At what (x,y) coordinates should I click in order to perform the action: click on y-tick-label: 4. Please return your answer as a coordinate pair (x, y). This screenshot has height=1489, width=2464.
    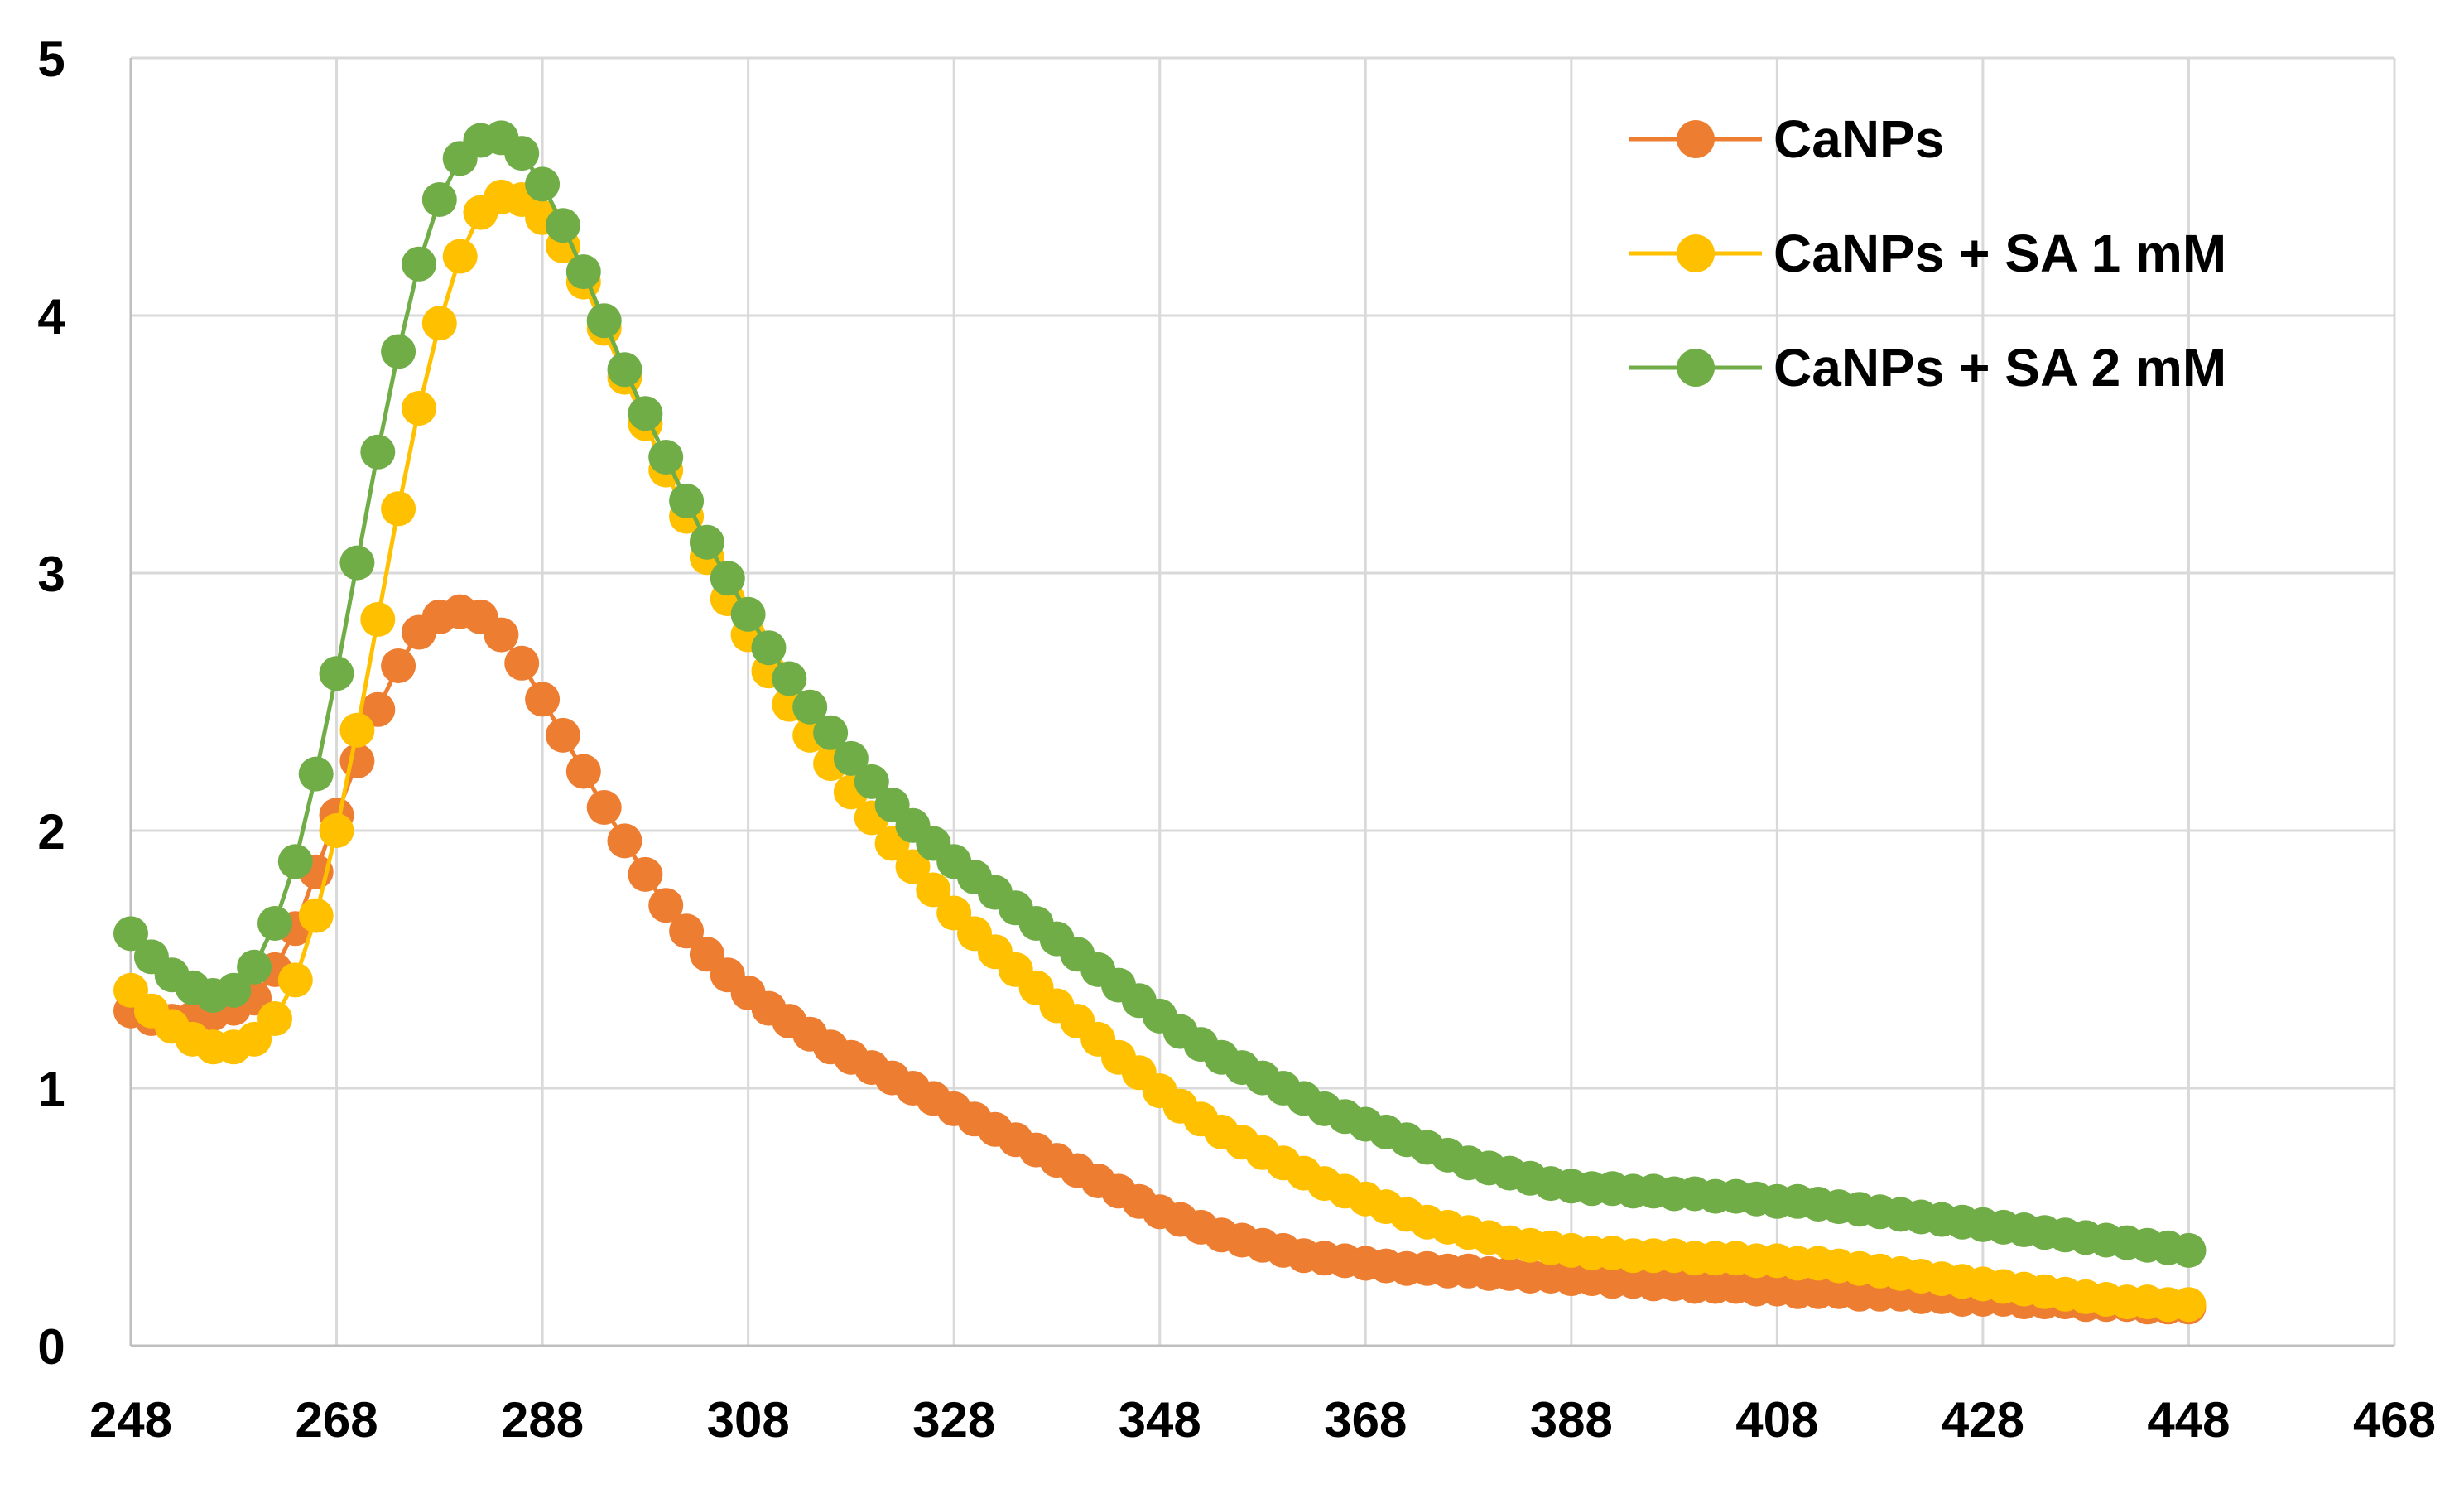
    Looking at the image, I should click on (51, 317).